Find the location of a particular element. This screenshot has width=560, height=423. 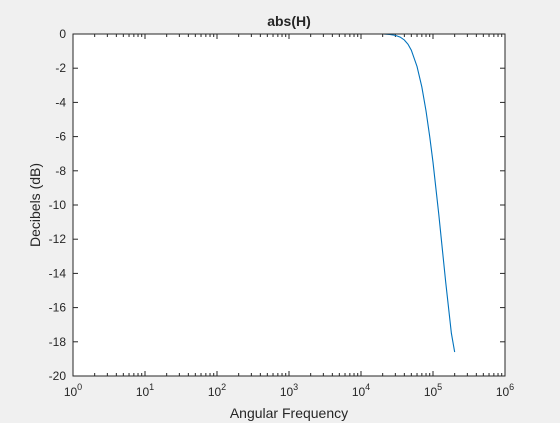

x-tick-label-exponent: 6 is located at coordinates (511, 387).